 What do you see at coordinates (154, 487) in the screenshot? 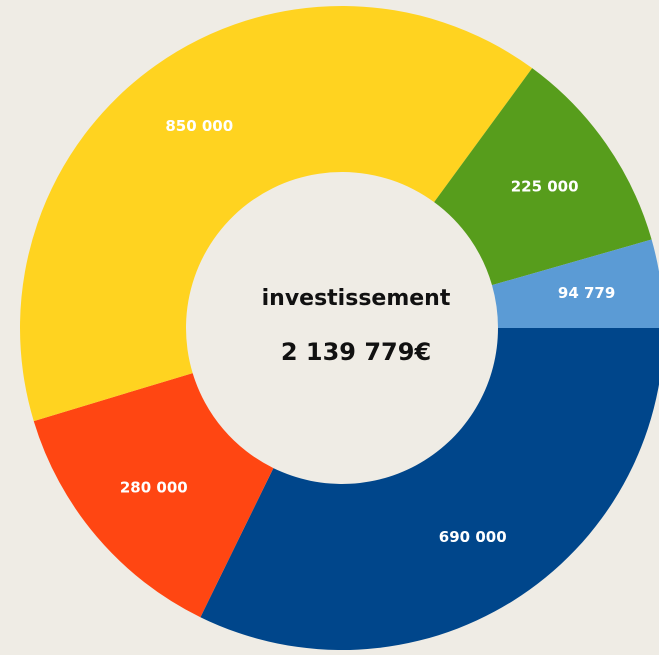
I see `value-label: 280 000` at bounding box center [154, 487].